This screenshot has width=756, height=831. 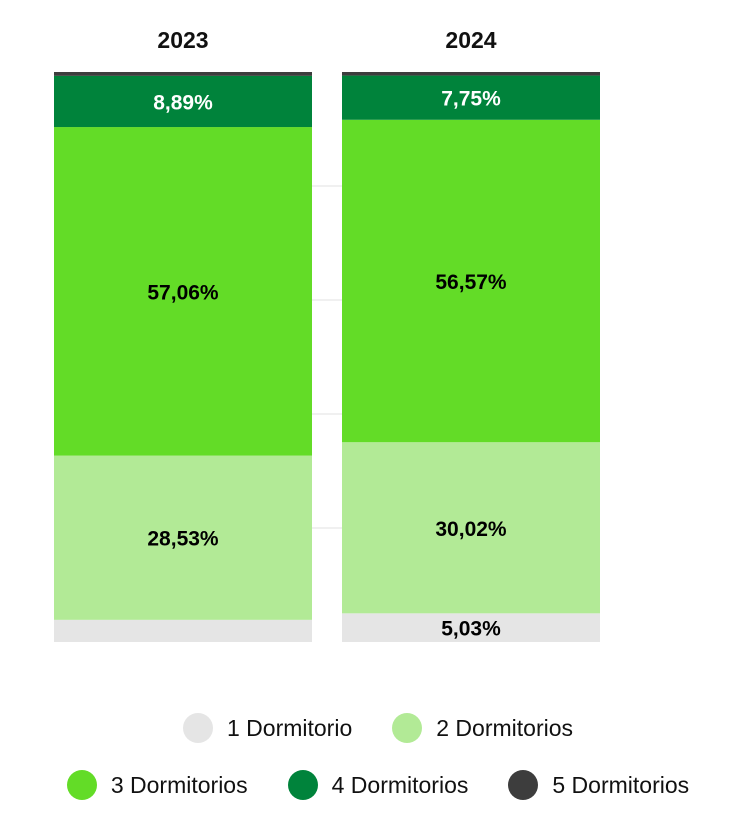 What do you see at coordinates (621, 784) in the screenshot?
I see `legend-label: 5 Dormitorios` at bounding box center [621, 784].